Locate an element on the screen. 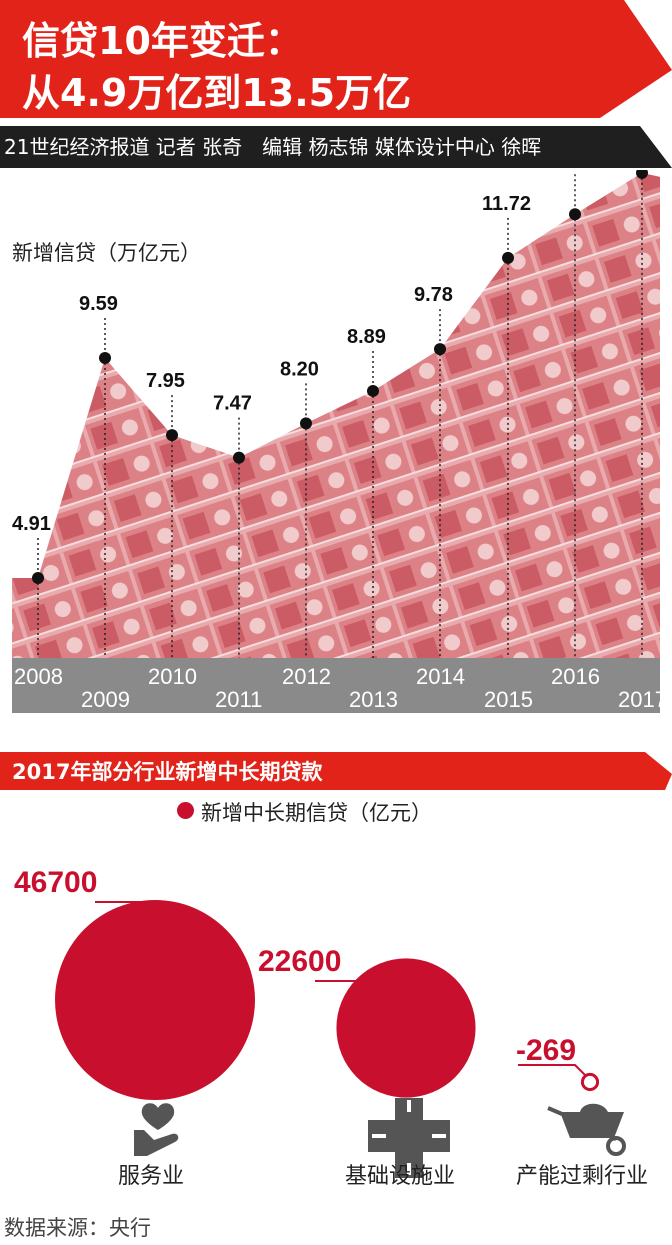  header-banner is located at coordinates (336, 59).